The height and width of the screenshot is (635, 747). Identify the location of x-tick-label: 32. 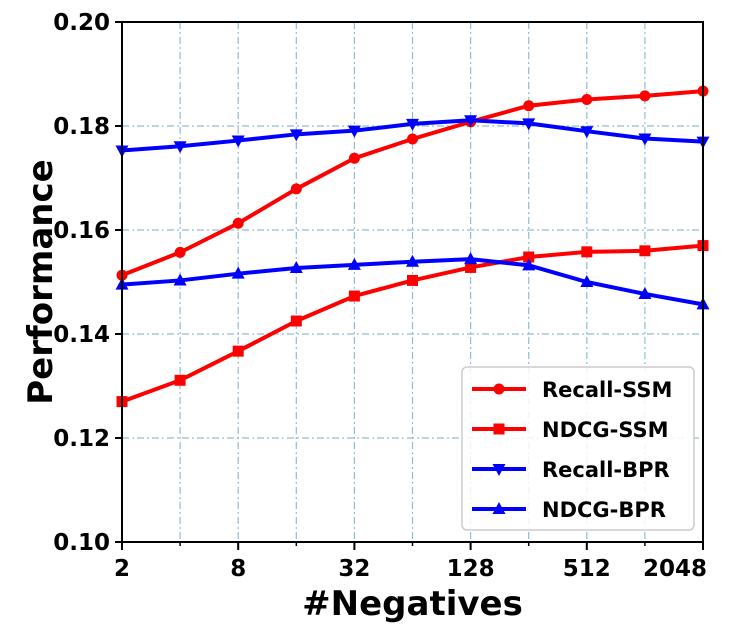
(354, 569).